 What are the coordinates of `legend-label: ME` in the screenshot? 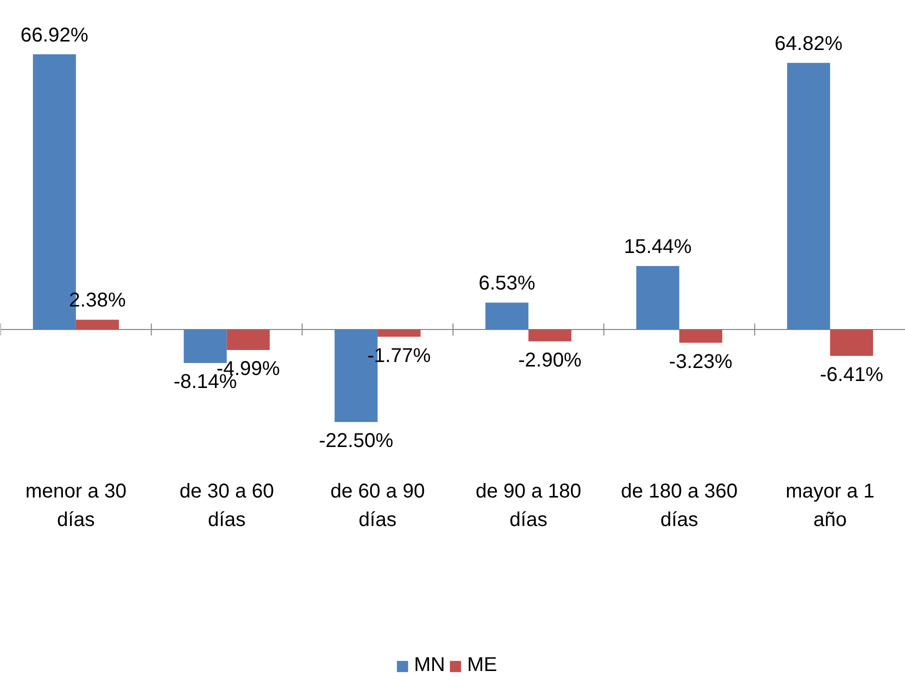 It's located at (482, 665).